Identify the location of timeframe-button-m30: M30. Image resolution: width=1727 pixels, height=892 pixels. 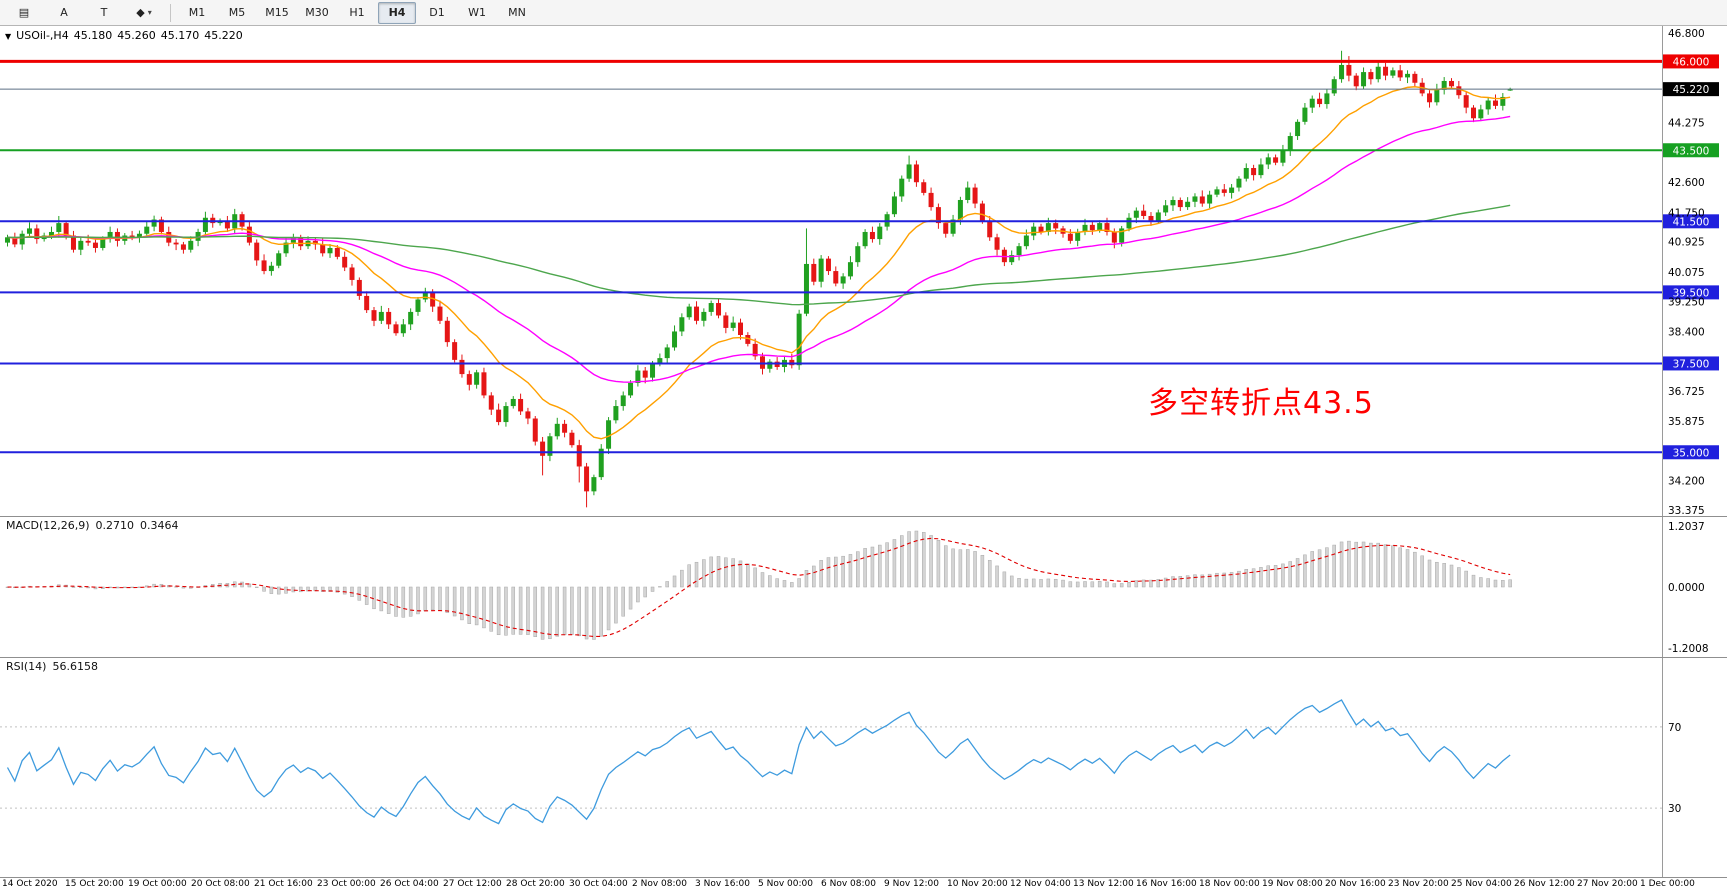
(317, 12).